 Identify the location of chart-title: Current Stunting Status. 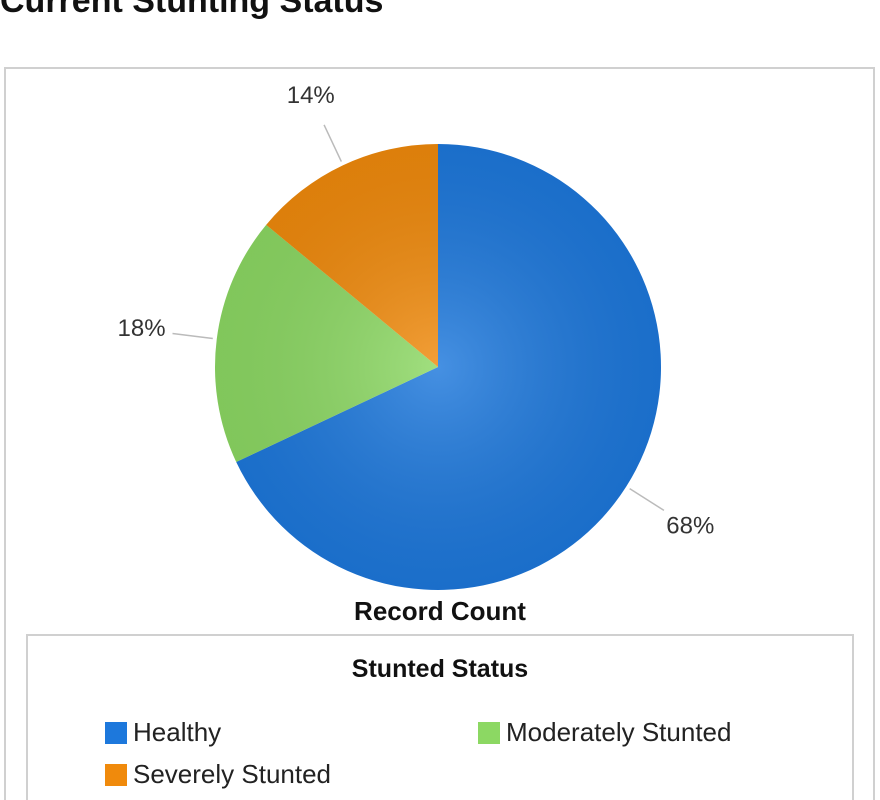
(191, 10).